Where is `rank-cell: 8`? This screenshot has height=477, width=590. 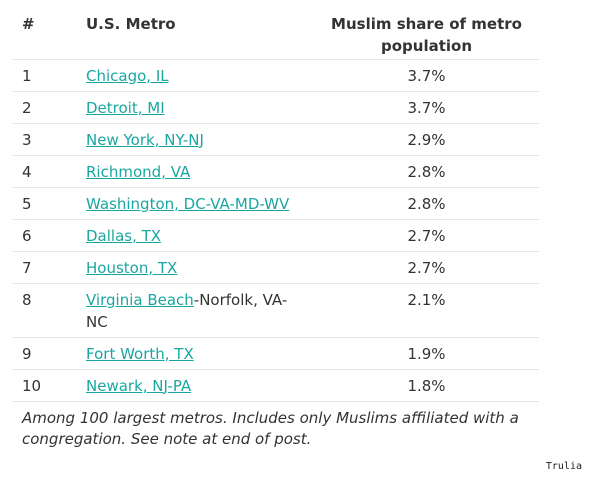
rank-cell: 8 is located at coordinates (27, 299).